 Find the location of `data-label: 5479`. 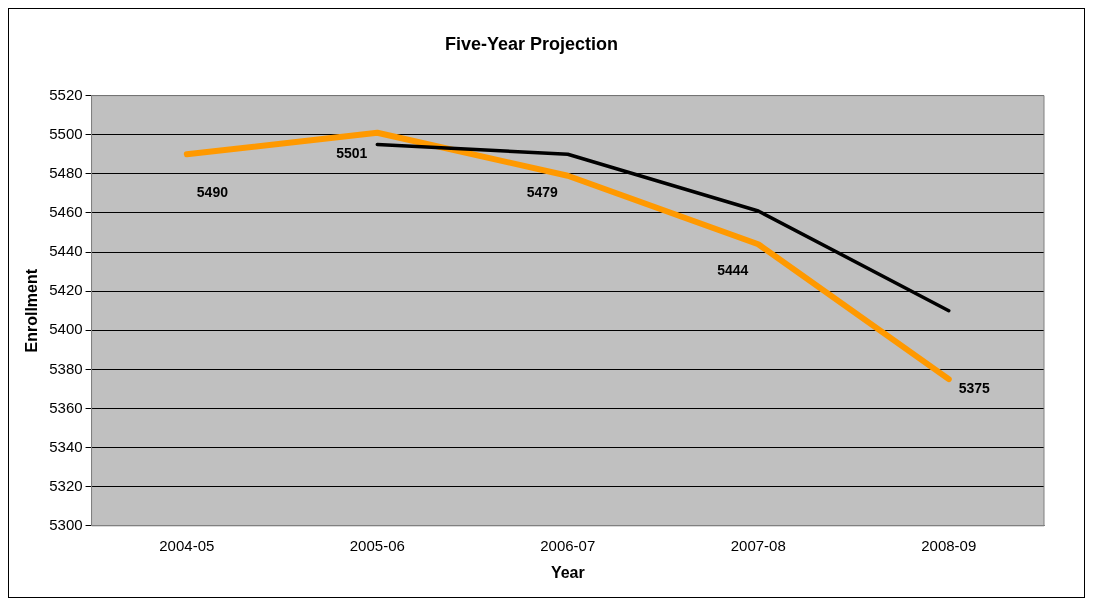

data-label: 5479 is located at coordinates (542, 192).